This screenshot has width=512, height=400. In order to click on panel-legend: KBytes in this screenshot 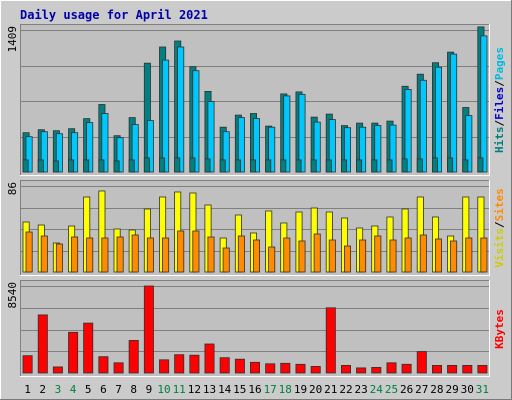, I will do `click(499, 329)`.